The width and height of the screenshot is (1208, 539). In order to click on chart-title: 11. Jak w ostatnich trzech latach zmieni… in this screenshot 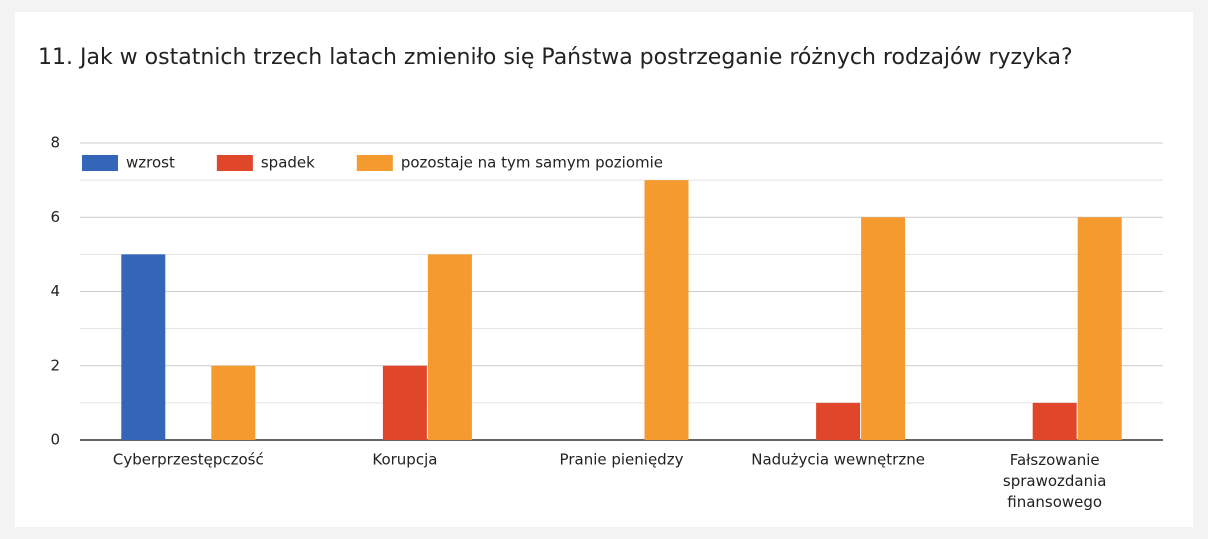, I will do `click(555, 57)`.